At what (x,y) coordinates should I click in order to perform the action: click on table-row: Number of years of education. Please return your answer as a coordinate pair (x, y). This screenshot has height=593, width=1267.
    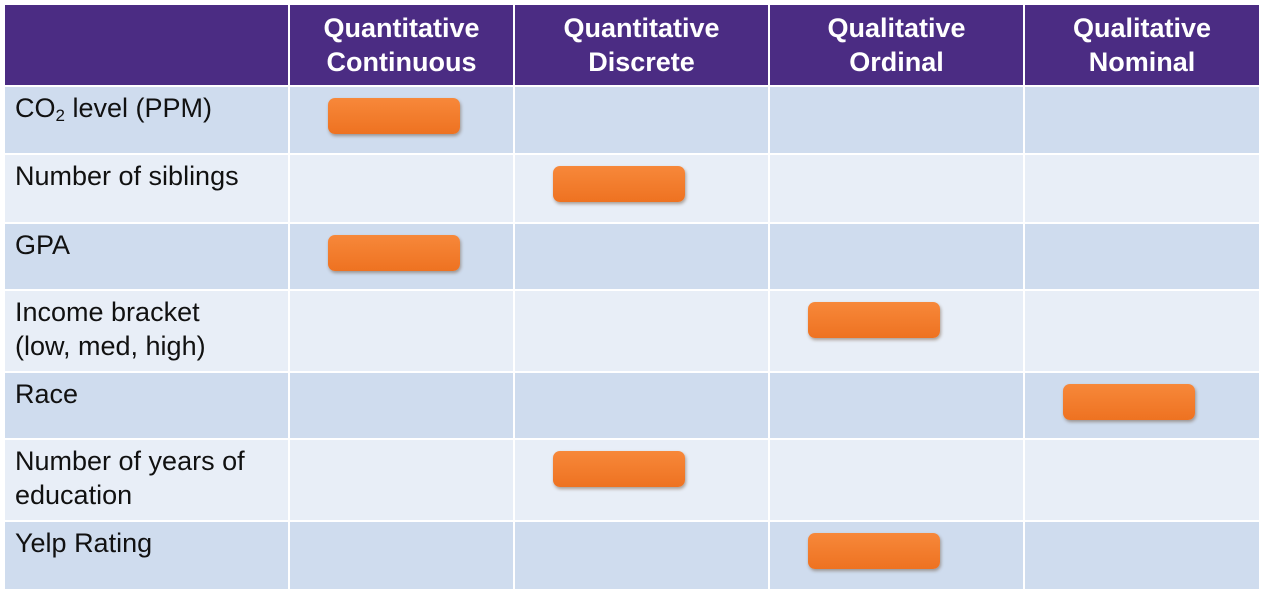
    Looking at the image, I should click on (632, 480).